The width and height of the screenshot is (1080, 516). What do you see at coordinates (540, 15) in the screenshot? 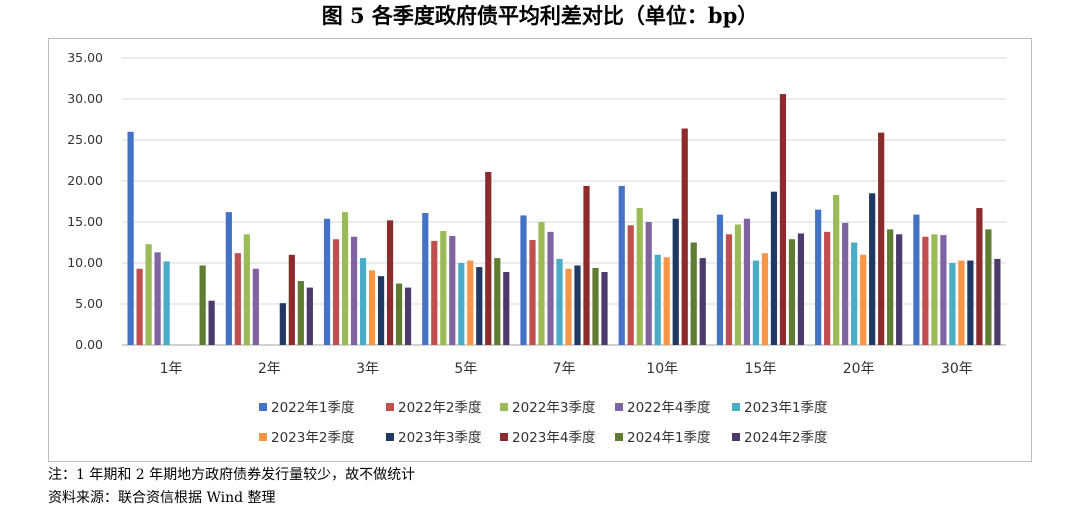
I see `chart-title: 图 5 各季度政府债平均利差对比（单位：bp）` at bounding box center [540, 15].